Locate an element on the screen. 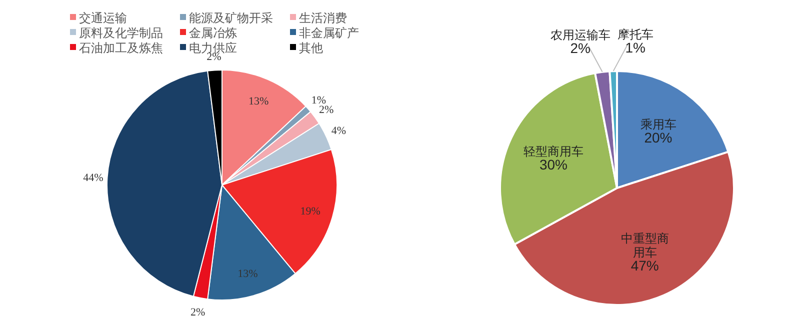 The width and height of the screenshot is (800, 326). legend-label: 生活消费 is located at coordinates (323, 18).